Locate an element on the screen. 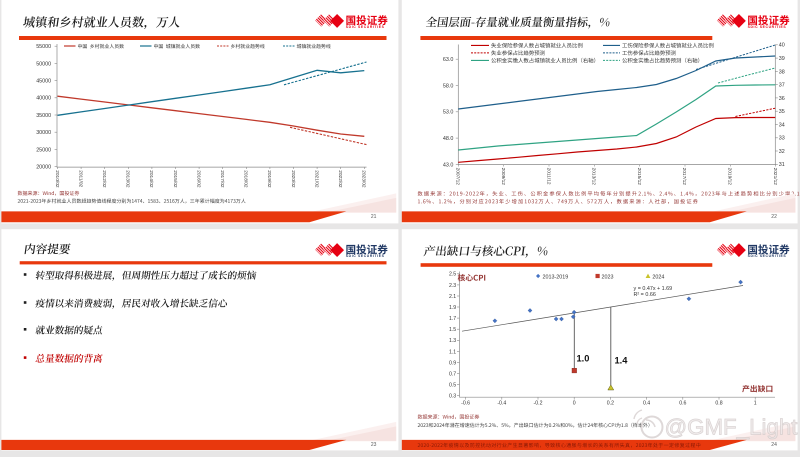 This screenshot has height=457, width=800. svg-text: 2011/02 is located at coordinates (80, 178).